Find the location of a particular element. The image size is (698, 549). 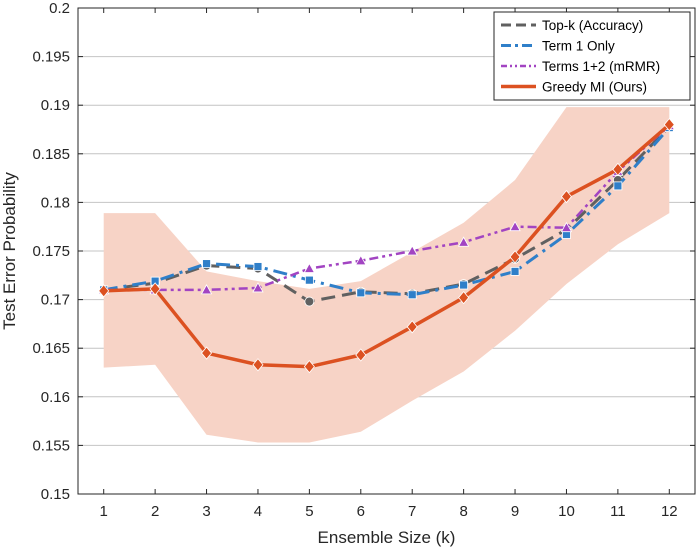

legend-label: Top-k (Accuracy) is located at coordinates (592, 25).